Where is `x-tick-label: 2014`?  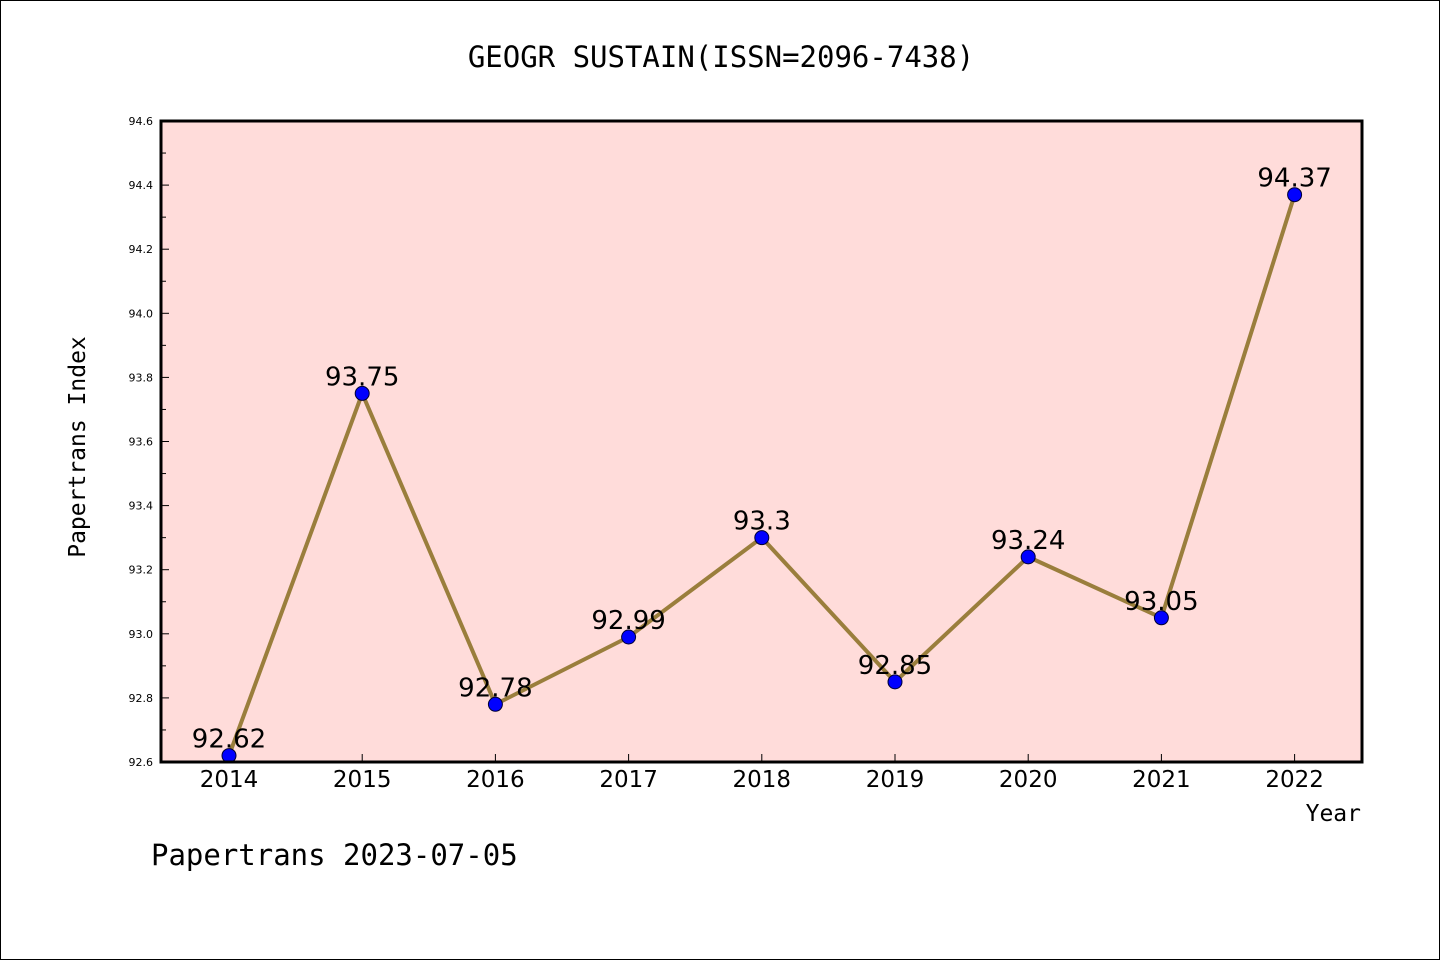 x-tick-label: 2014 is located at coordinates (229, 780).